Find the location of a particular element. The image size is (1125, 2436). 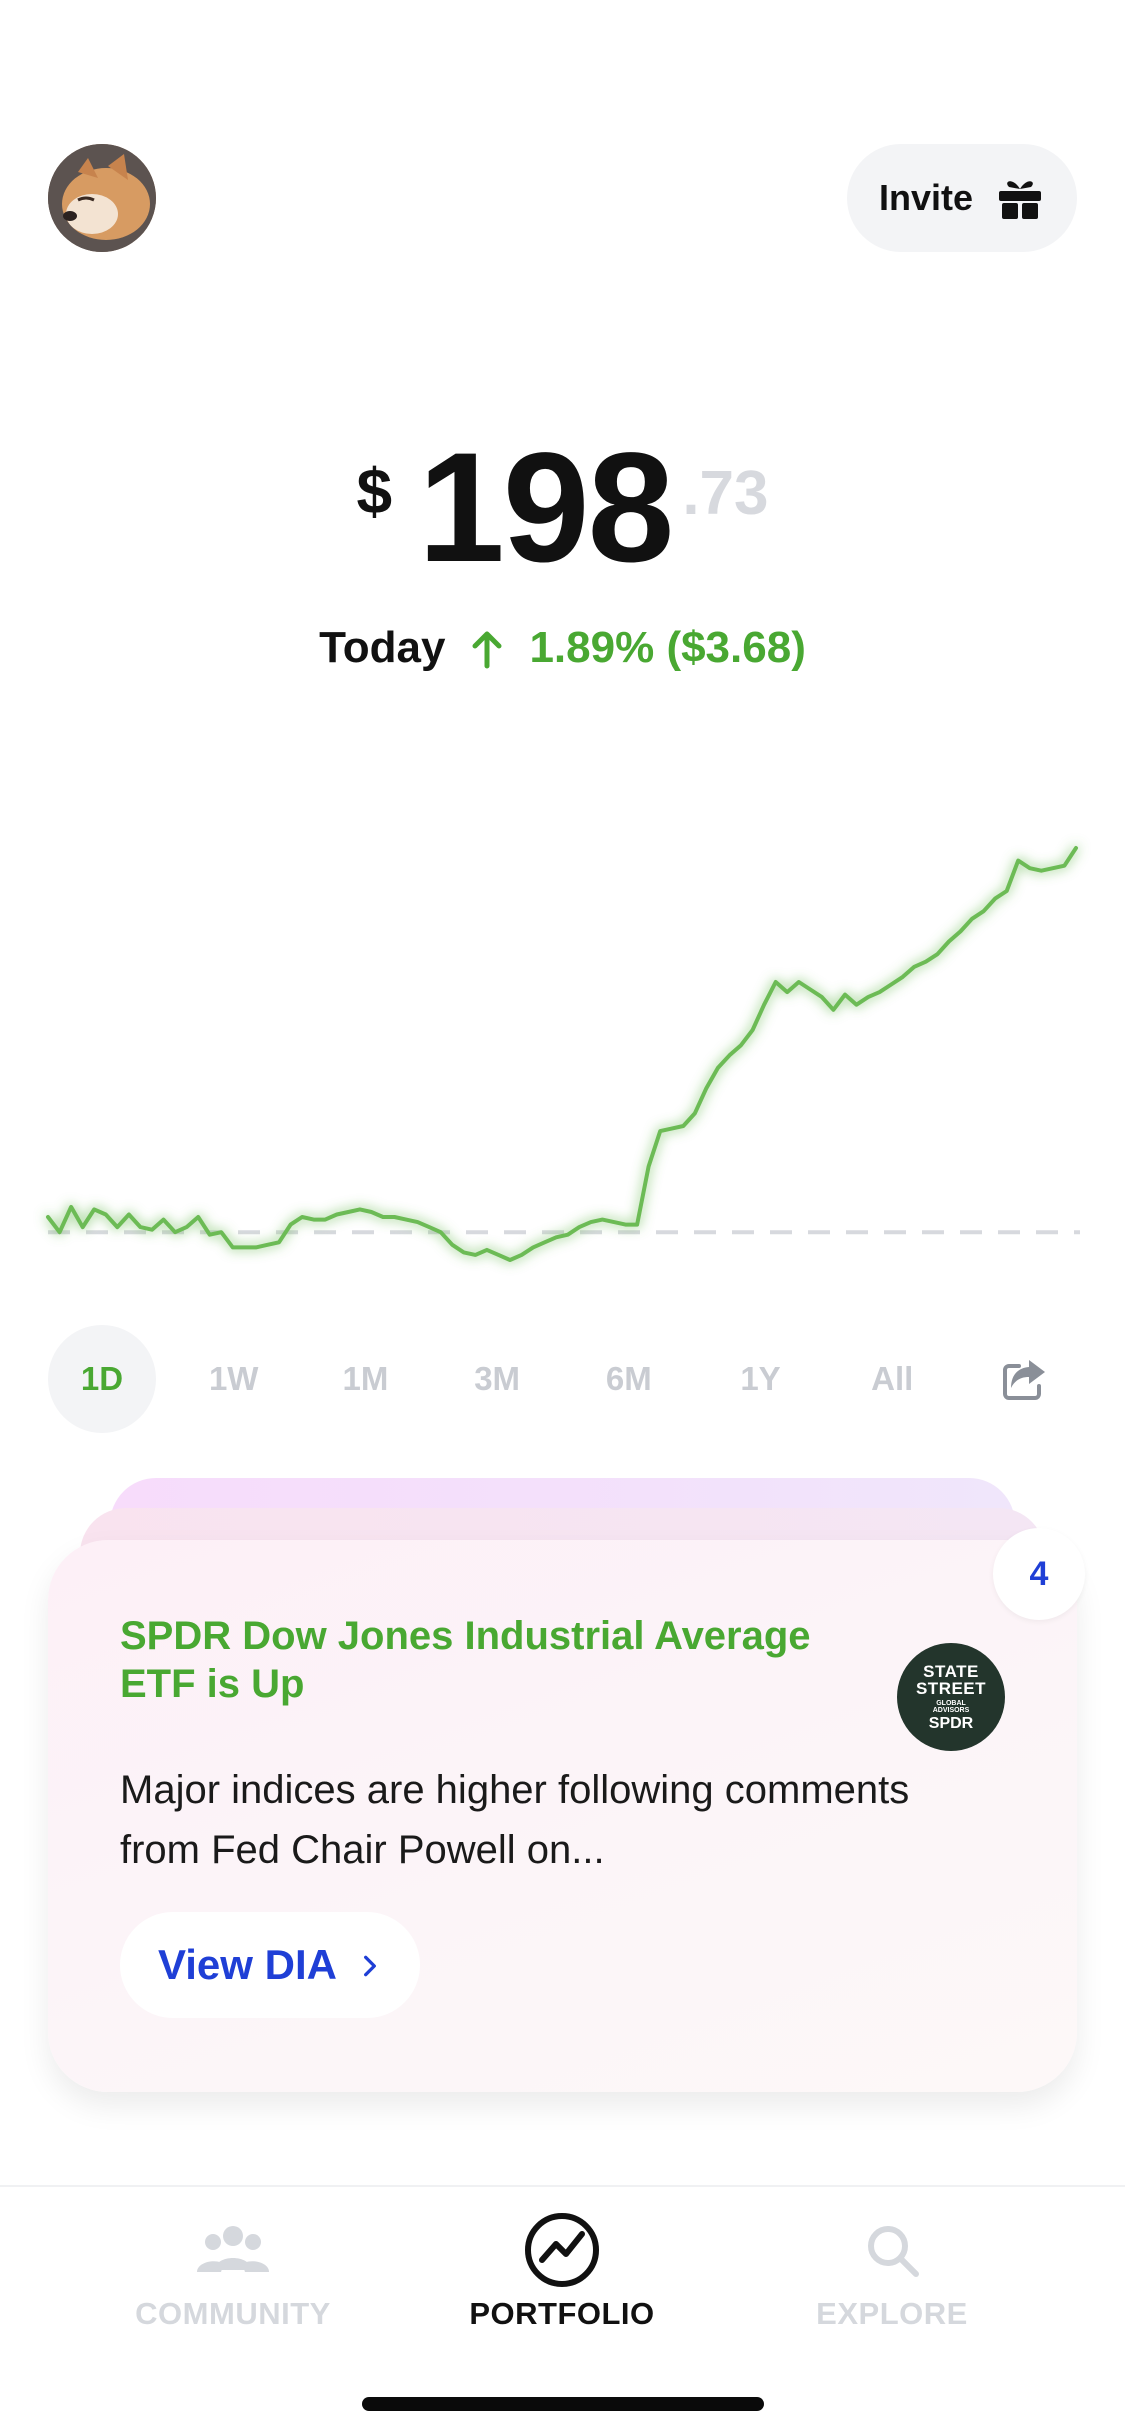

people-icon is located at coordinates (233, 2250).